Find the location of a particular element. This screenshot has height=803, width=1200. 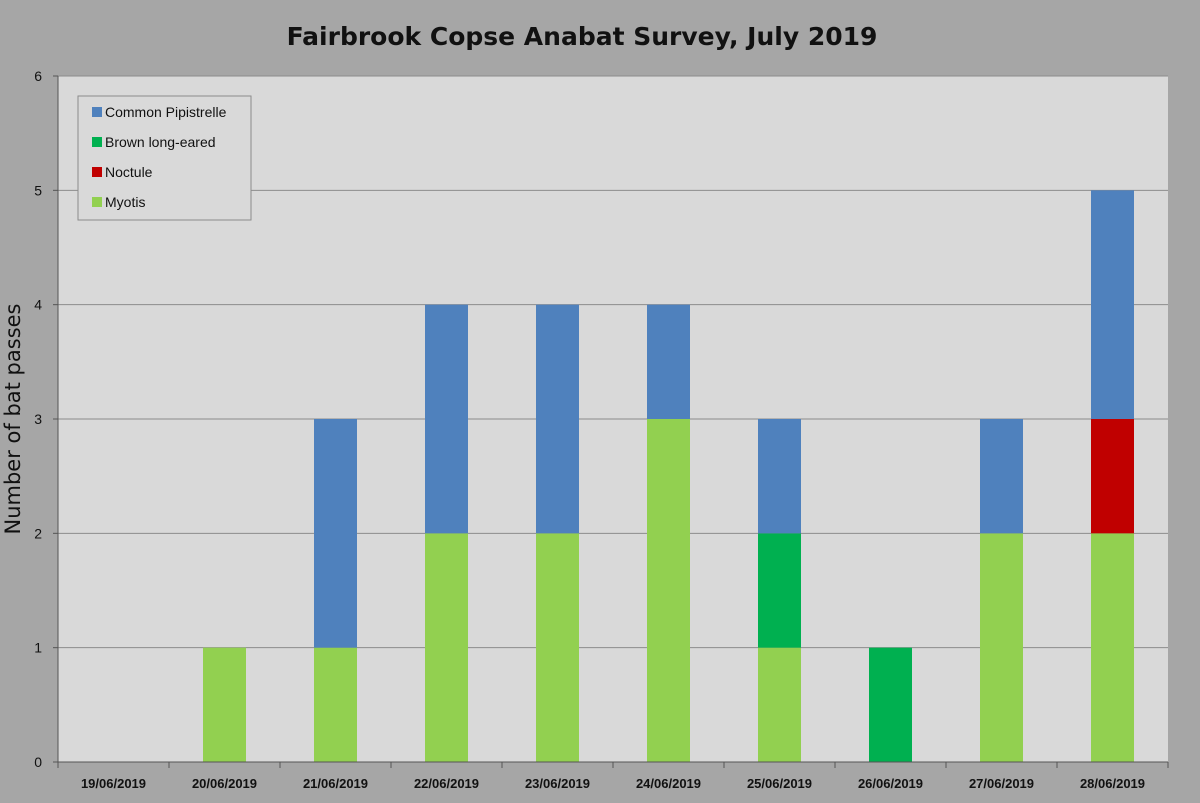

x-tick-label: 24/06/2019 is located at coordinates (668, 783).